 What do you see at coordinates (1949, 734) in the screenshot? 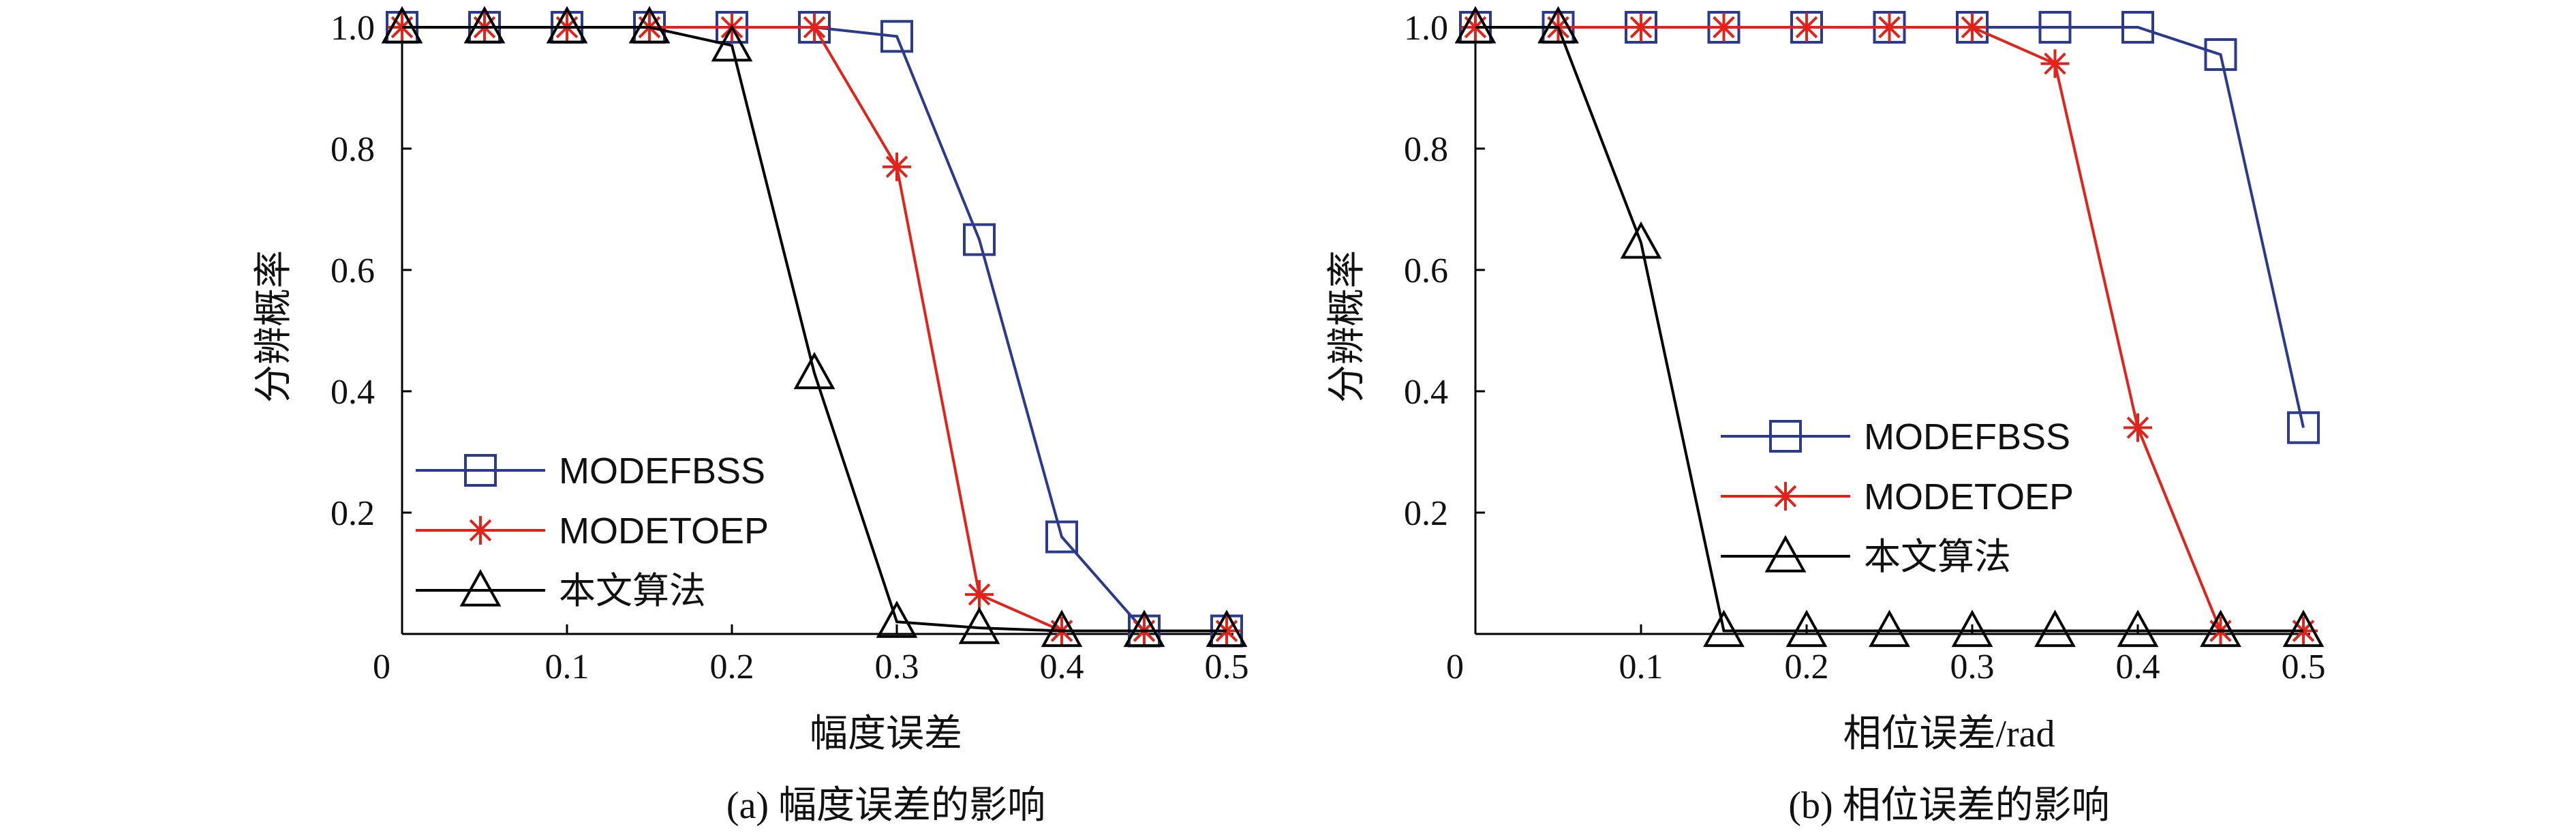
I see `x-axis-title: 相位误差/rad` at bounding box center [1949, 734].